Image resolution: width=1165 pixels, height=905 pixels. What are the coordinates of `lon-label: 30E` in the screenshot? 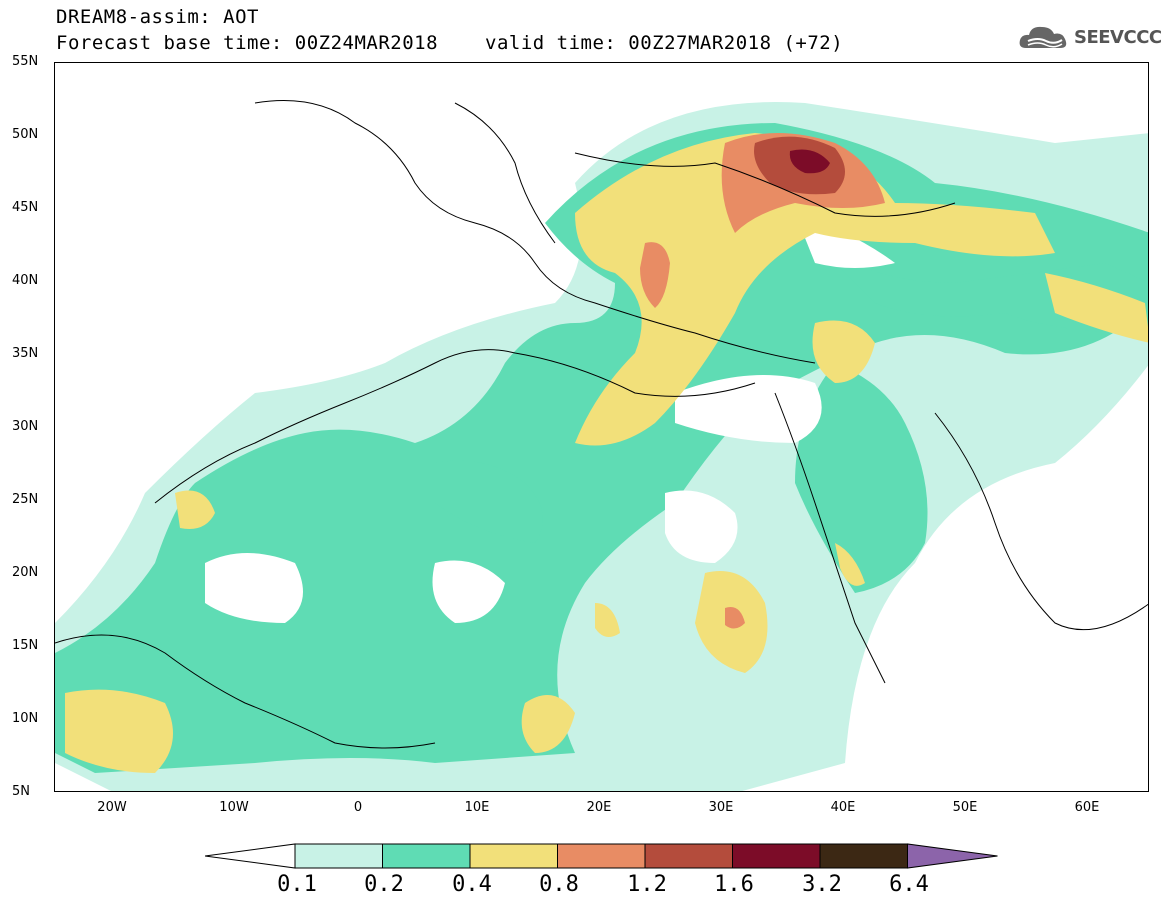 It's located at (721, 807).